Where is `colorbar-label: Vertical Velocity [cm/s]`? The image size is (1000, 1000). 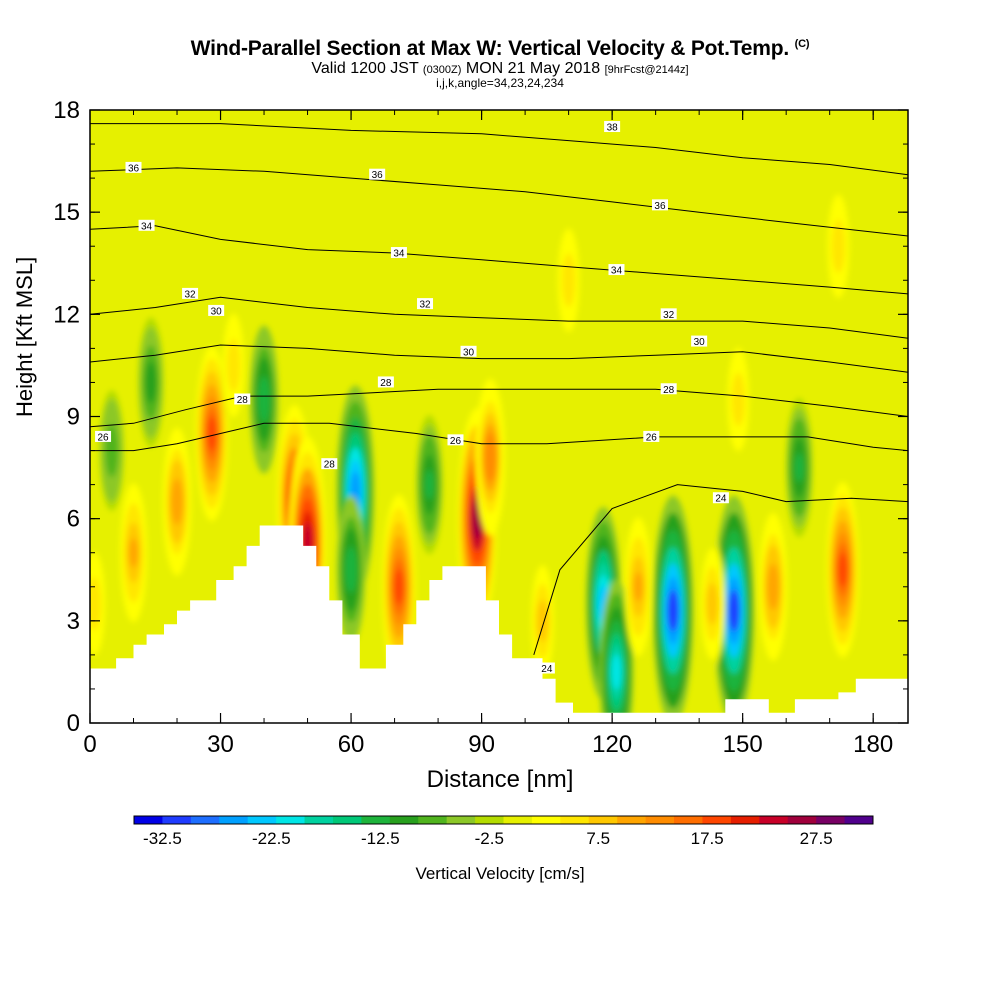 colorbar-label: Vertical Velocity [cm/s] is located at coordinates (500, 873).